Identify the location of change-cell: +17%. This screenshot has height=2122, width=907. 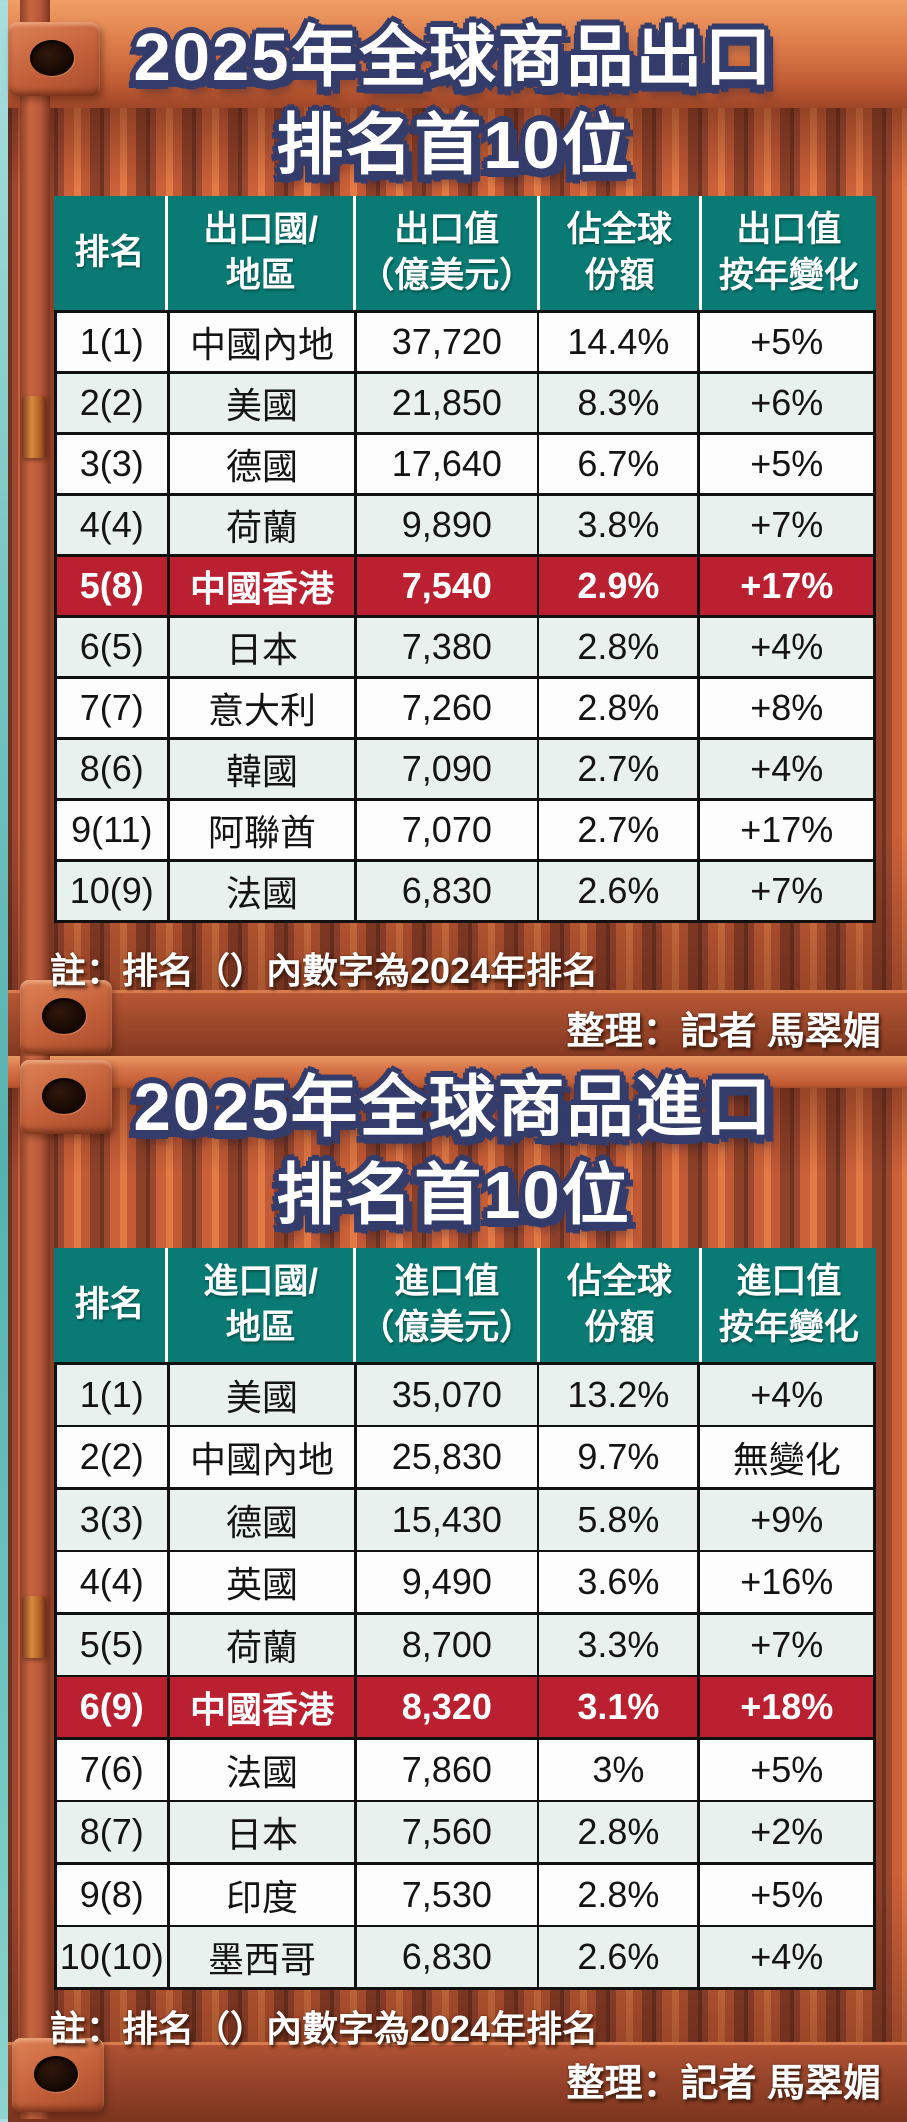
(786, 829).